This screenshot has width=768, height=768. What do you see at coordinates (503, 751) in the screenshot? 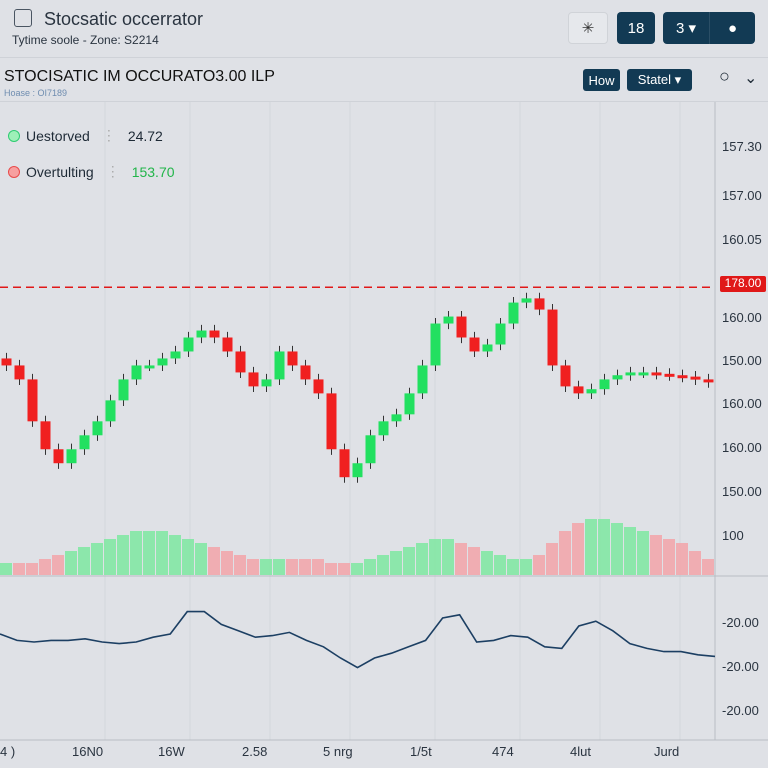
I see `x-tick: 474` at bounding box center [503, 751].